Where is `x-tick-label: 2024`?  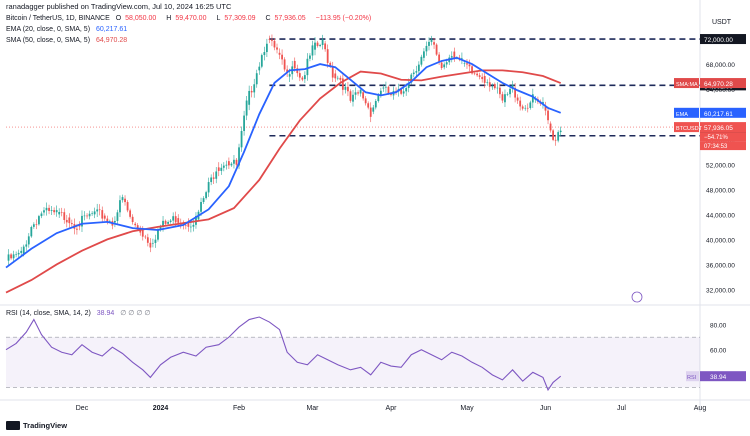 x-tick-label: 2024 is located at coordinates (161, 408).